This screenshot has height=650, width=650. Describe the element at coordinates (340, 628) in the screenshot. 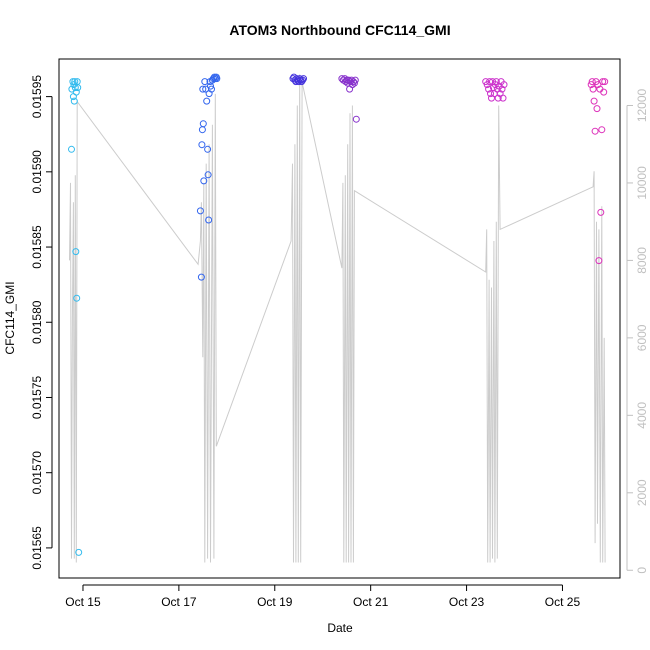

I see `x-axis-title: Date` at that location.